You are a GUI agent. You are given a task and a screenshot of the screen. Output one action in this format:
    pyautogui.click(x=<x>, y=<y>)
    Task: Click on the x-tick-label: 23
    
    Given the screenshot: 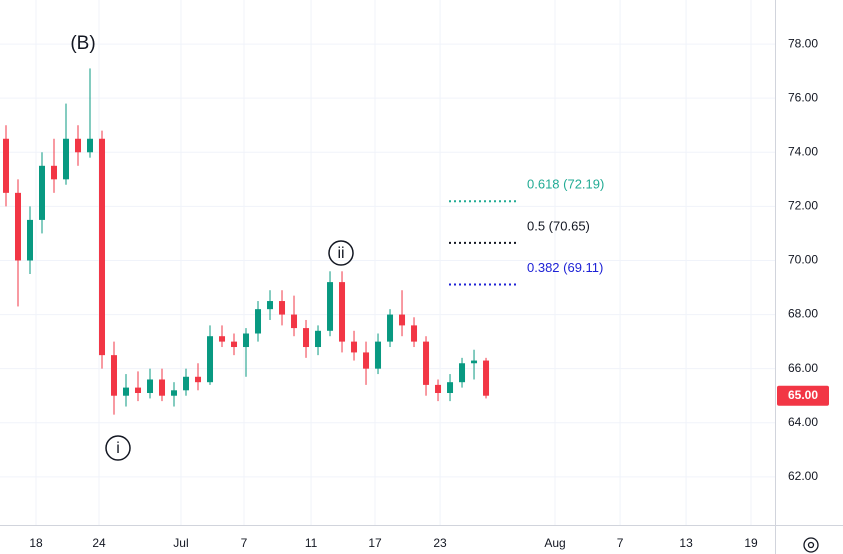 What is the action you would take?
    pyautogui.click(x=440, y=543)
    